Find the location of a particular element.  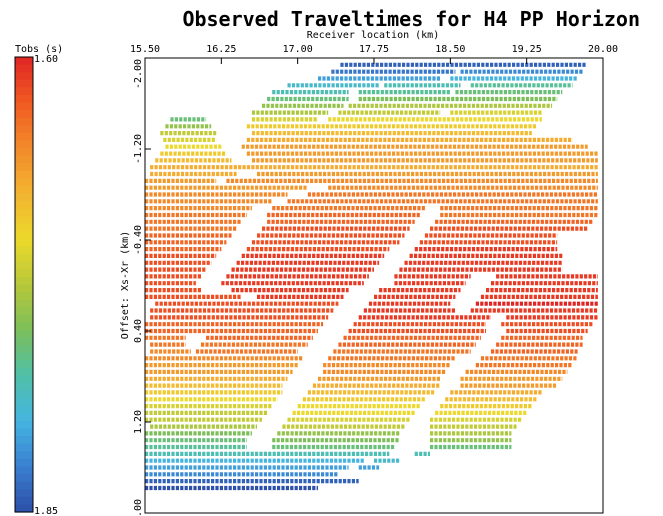

y-axis-label: Offset: Xs-Xr (km) is located at coordinates (125, 285).